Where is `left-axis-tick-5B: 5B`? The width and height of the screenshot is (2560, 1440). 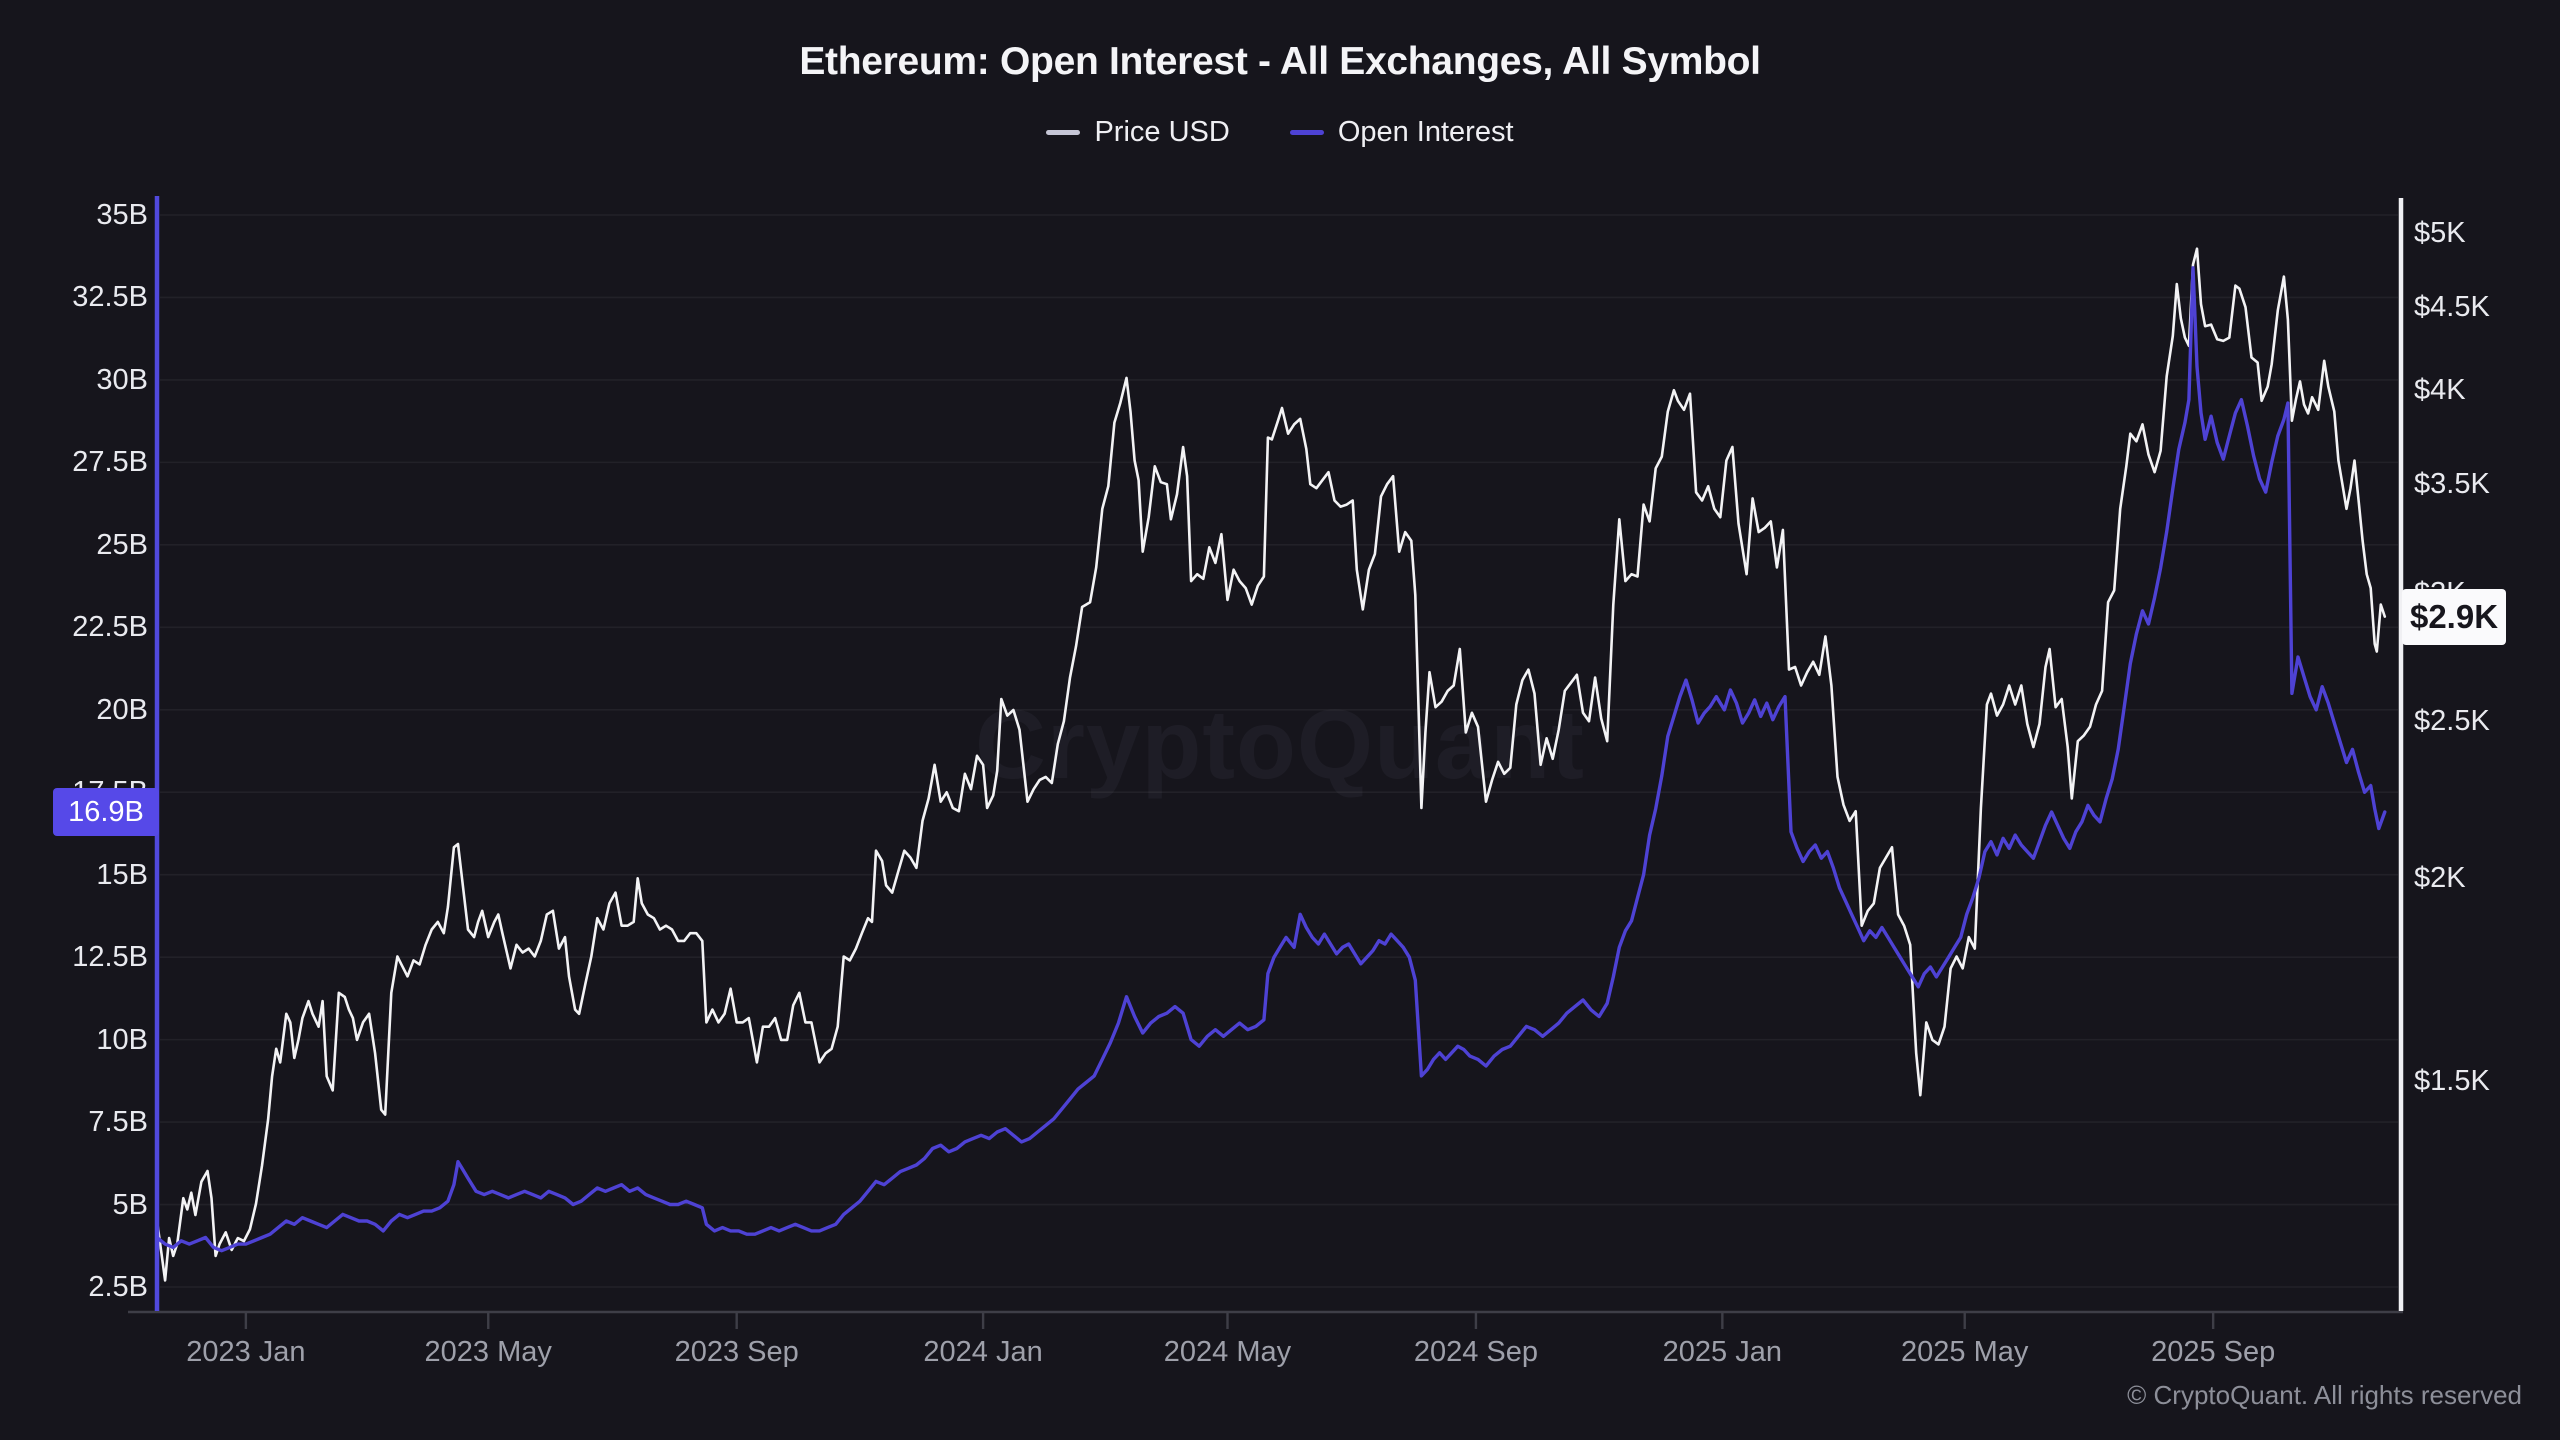
left-axis-tick-5B: 5B is located at coordinates (130, 1204).